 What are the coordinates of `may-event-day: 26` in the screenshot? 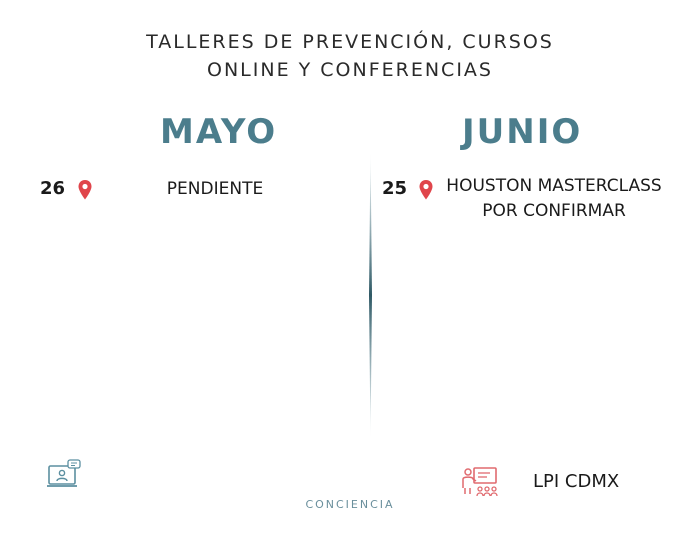 It's located at (53, 188).